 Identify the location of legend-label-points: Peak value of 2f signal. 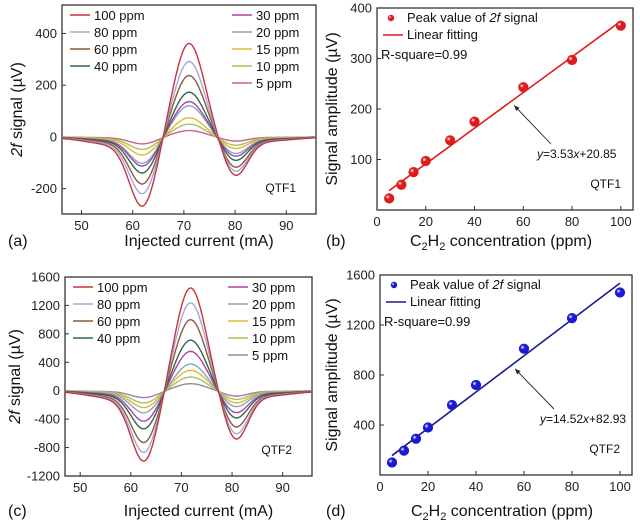
(475, 284).